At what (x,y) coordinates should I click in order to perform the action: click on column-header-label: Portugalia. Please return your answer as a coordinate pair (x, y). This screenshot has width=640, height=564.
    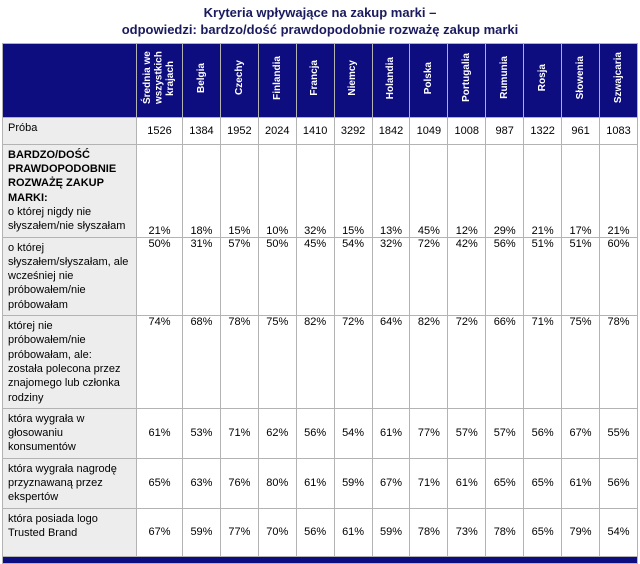
    Looking at the image, I should click on (467, 78).